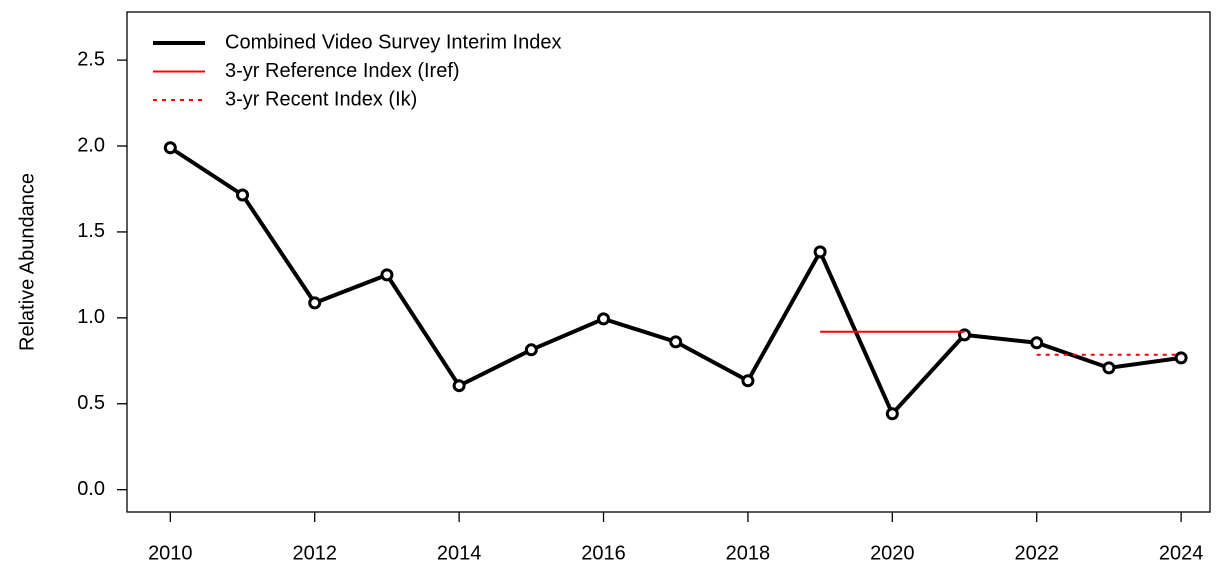  Describe the element at coordinates (91, 403) in the screenshot. I see `y-tick-label: 0.5` at that location.